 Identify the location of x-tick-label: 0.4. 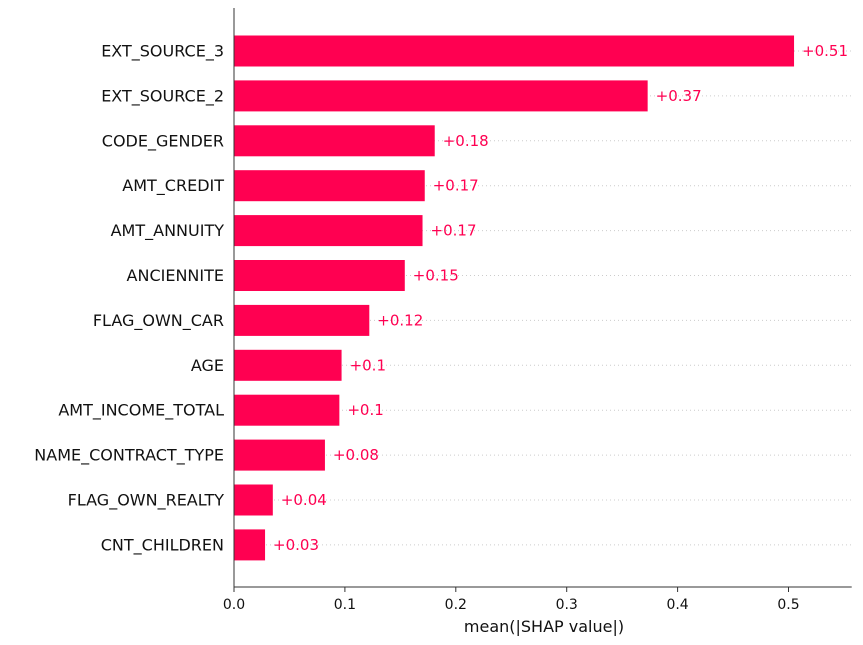
(677, 605).